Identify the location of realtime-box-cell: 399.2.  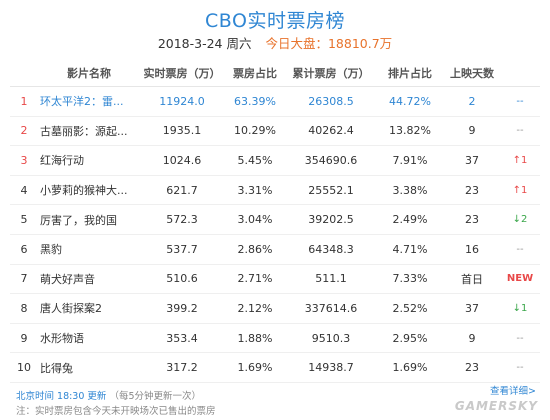
(182, 308).